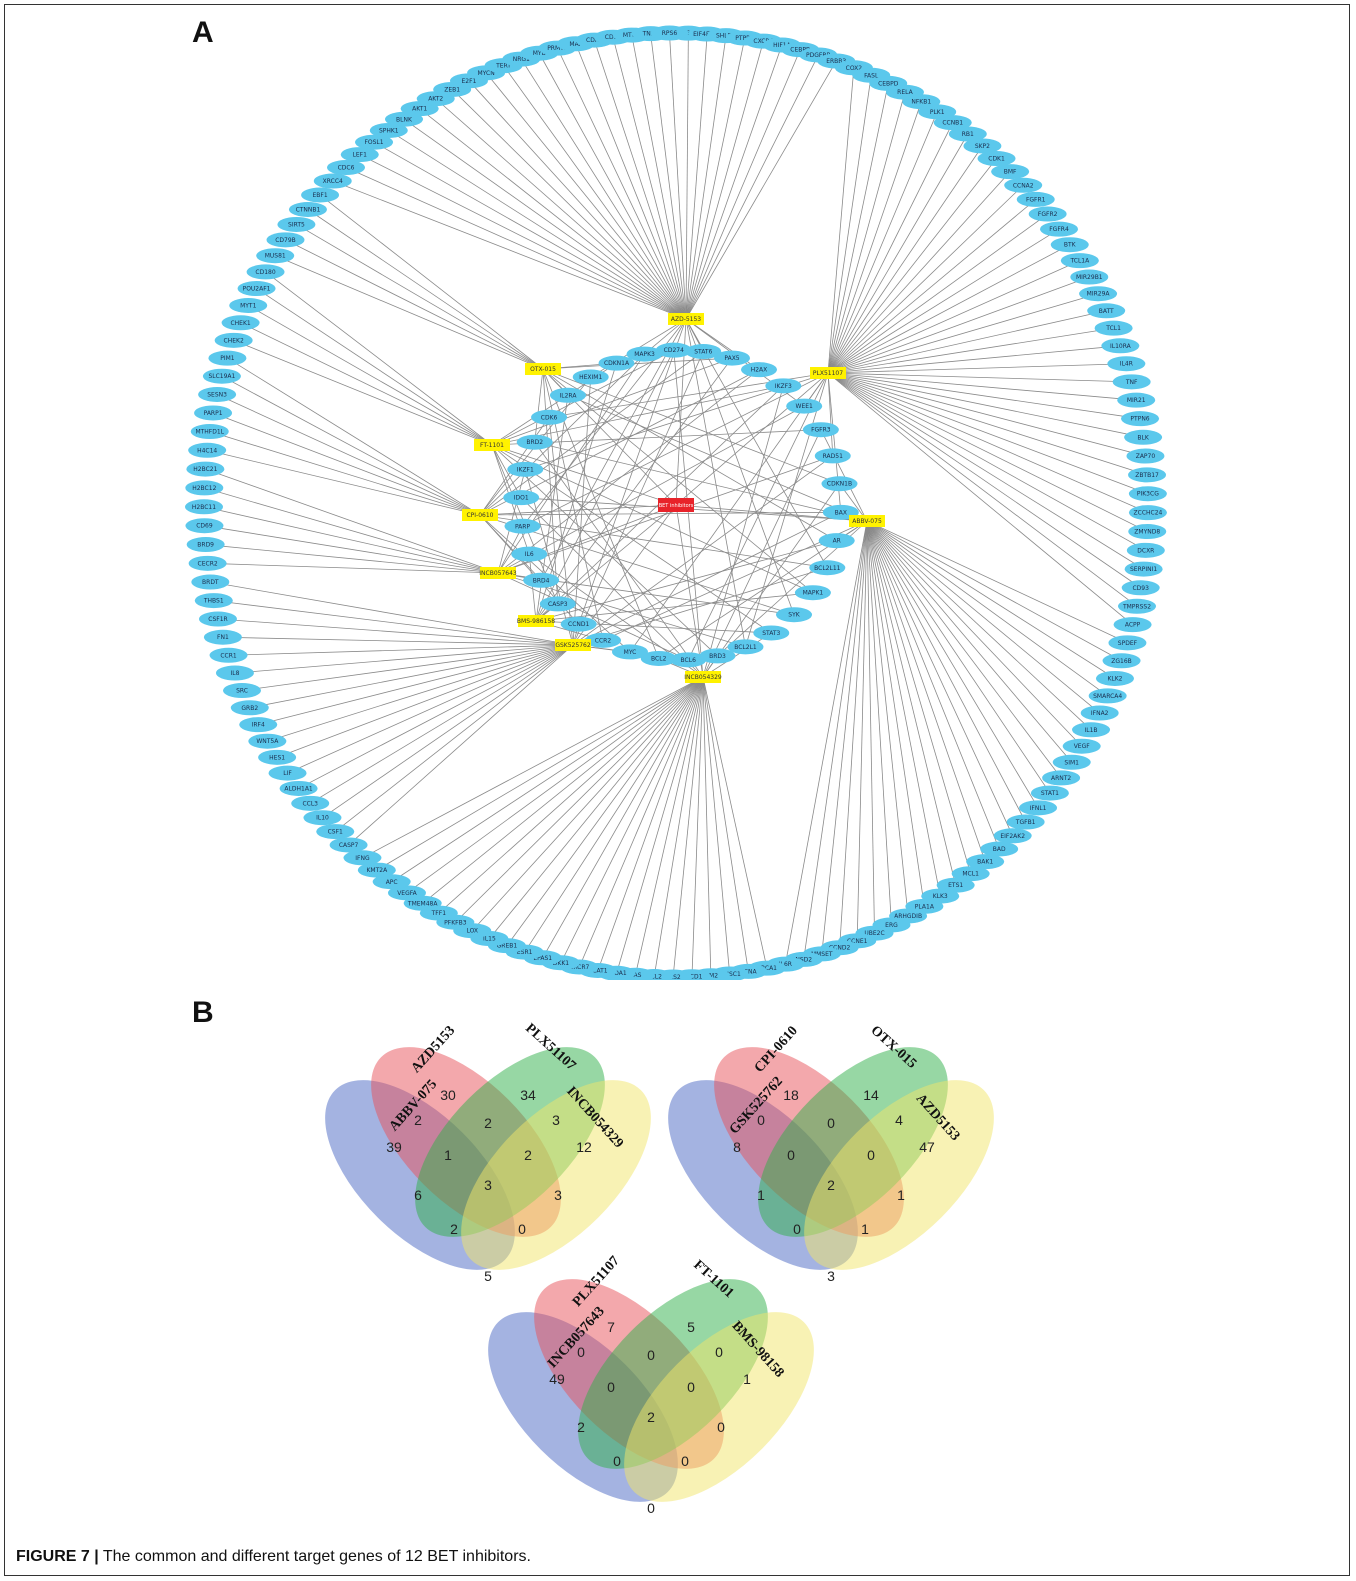 Image resolution: width=1356 pixels, height=1581 pixels. I want to click on venn-count-cd: 0, so click(719, 1352).